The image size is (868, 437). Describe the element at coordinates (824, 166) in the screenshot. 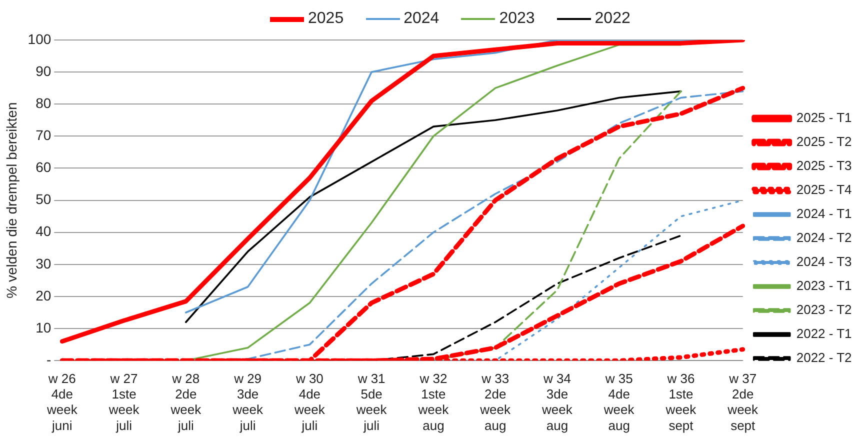

I see `legend-label: 2025 - T3` at that location.